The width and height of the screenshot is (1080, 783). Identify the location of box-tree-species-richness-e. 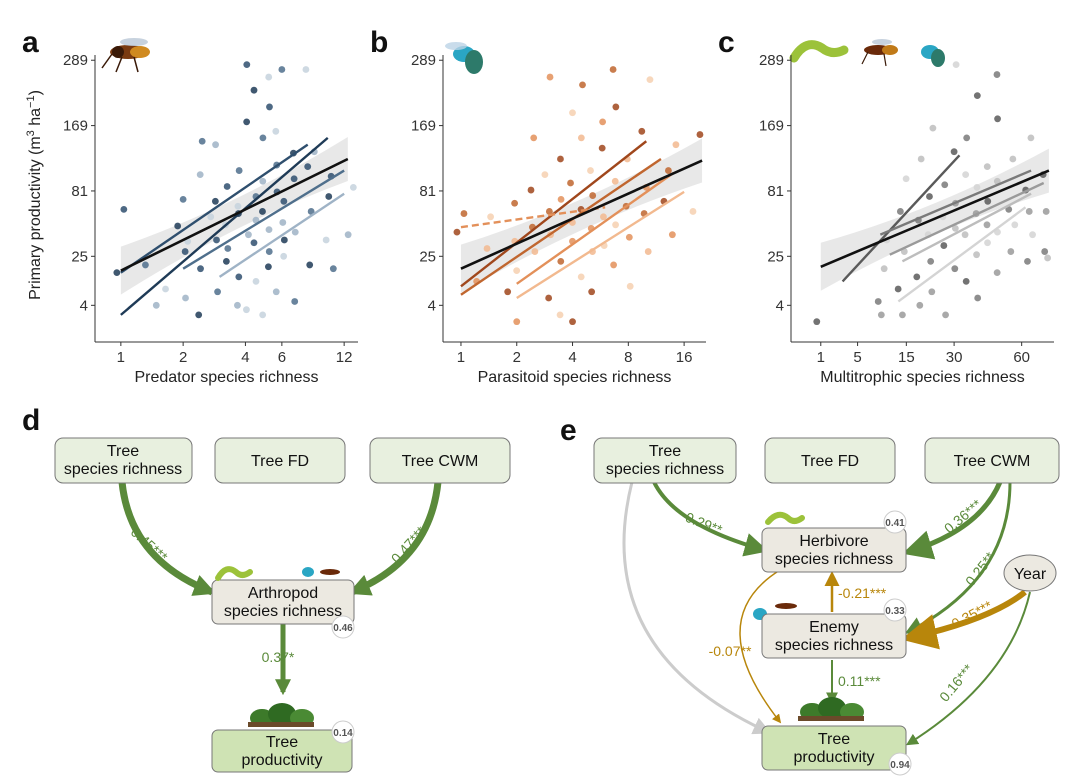
(665, 460).